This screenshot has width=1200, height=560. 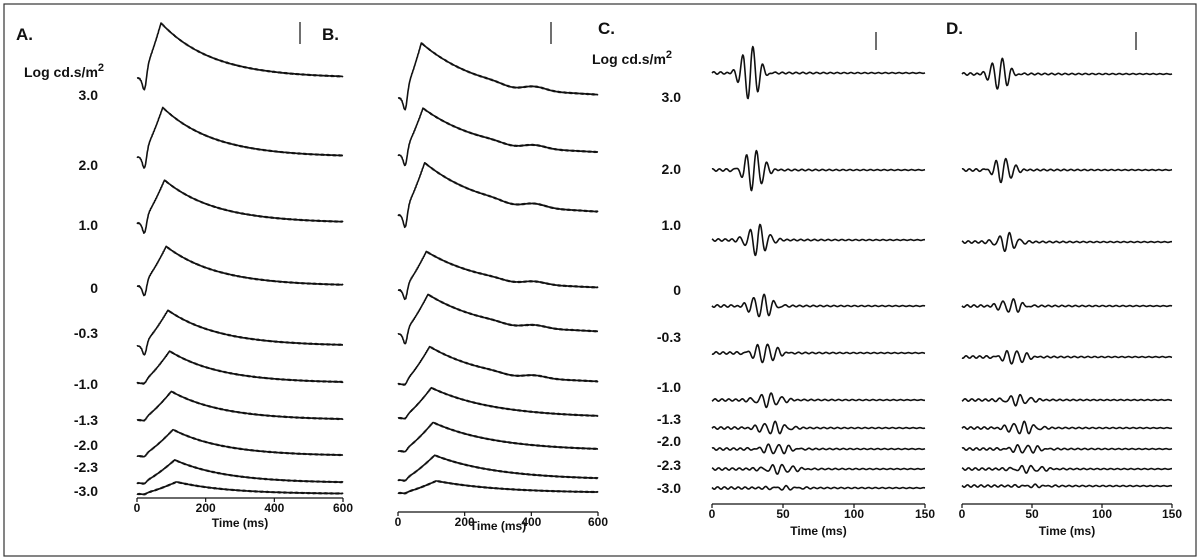 What do you see at coordinates (64, 71) in the screenshot?
I see `panel-a-unit-label: Log cd.s/m2` at bounding box center [64, 71].